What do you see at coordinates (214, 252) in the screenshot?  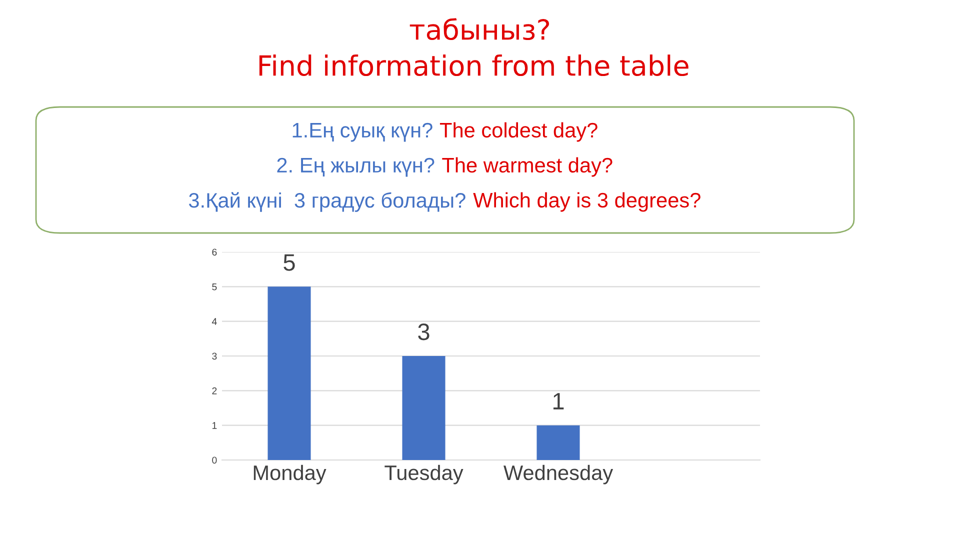 I see `y-tick-label: 6` at bounding box center [214, 252].